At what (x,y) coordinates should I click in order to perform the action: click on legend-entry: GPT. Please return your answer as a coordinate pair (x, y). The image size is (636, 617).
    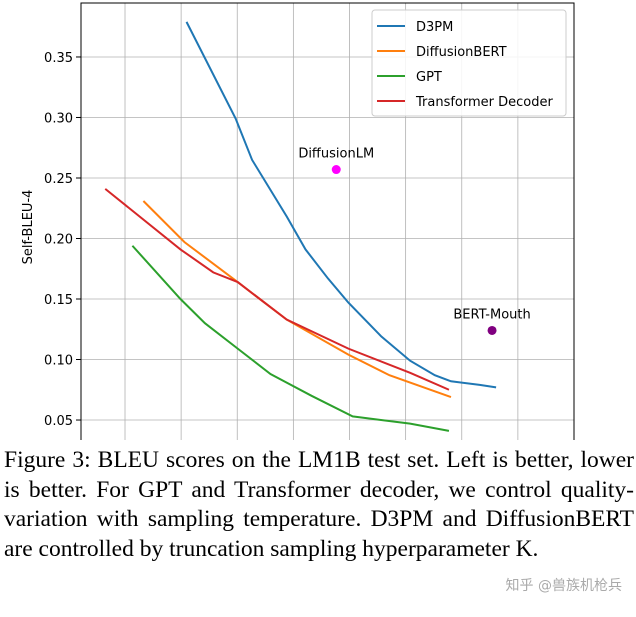
    Looking at the image, I should click on (429, 77).